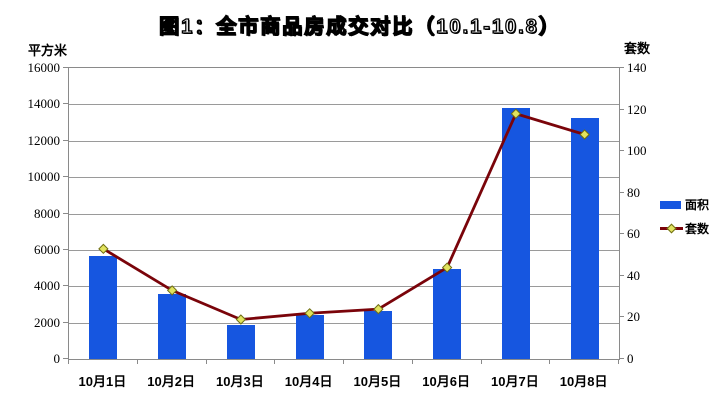 This screenshot has width=720, height=400. Describe the element at coordinates (515, 381) in the screenshot. I see `x-label-10月7日: 10月7日` at that location.